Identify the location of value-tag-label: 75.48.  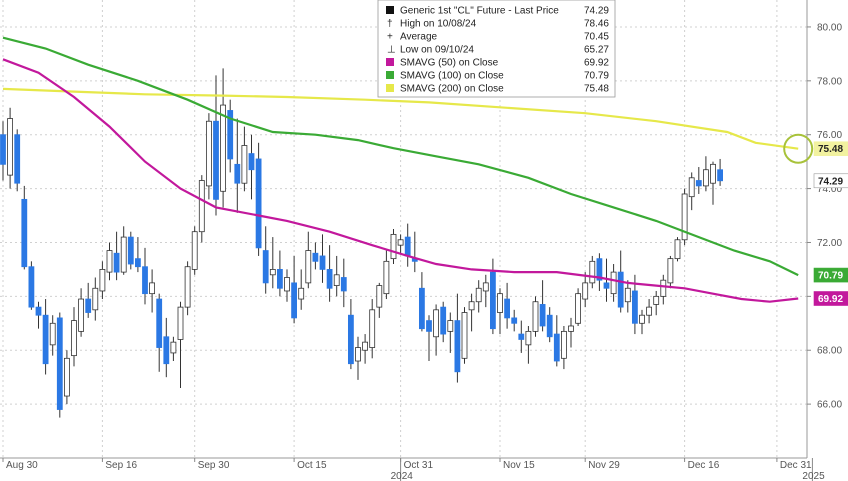
(830, 149).